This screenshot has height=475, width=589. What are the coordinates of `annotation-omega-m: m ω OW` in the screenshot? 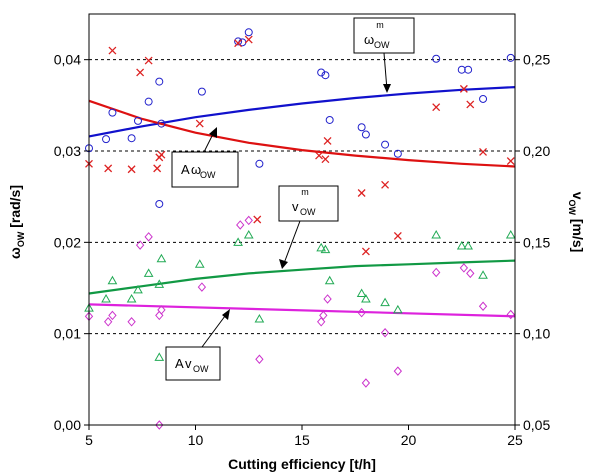 It's located at (384, 55).